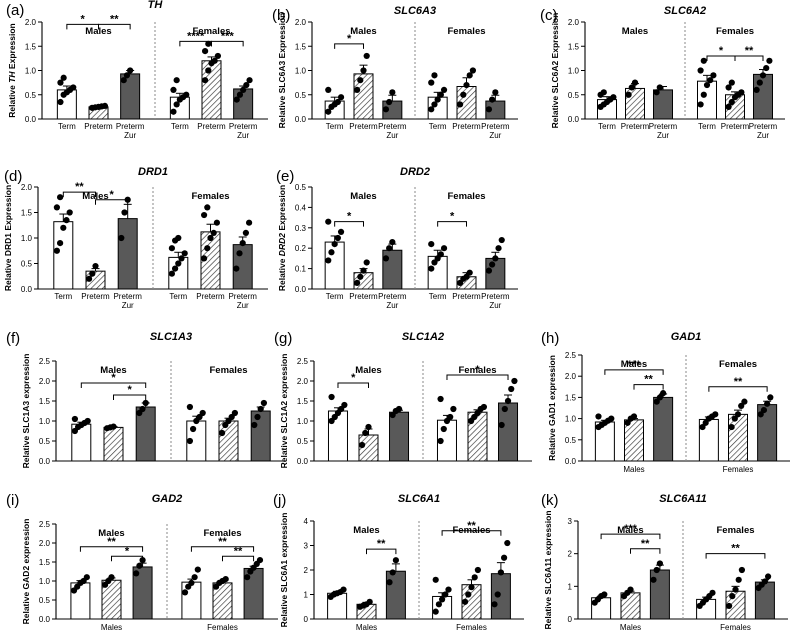 Image resolution: width=800 pixels, height=635 pixels. I want to click on panel-i-males: Males***Males, so click(111, 580).